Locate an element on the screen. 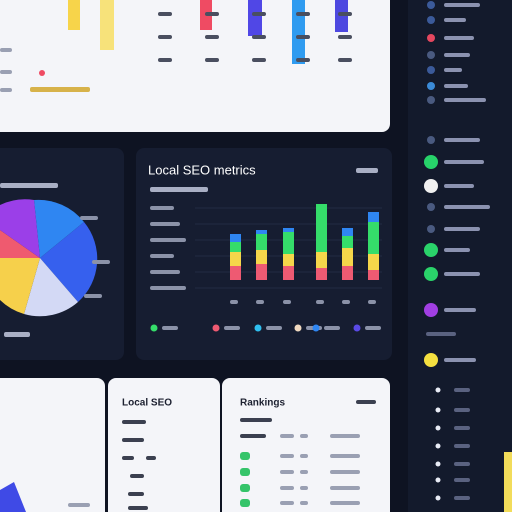 The width and height of the screenshot is (512, 512). card-title: Rankings is located at coordinates (262, 403).